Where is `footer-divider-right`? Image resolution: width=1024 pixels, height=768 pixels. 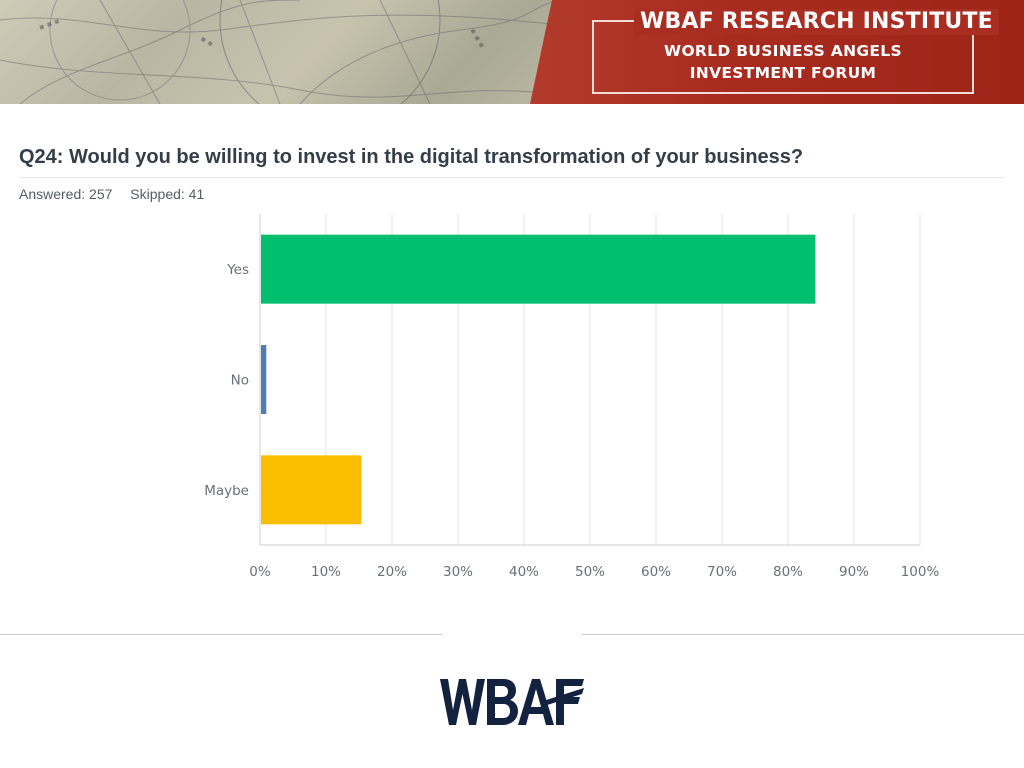 footer-divider-right is located at coordinates (803, 634).